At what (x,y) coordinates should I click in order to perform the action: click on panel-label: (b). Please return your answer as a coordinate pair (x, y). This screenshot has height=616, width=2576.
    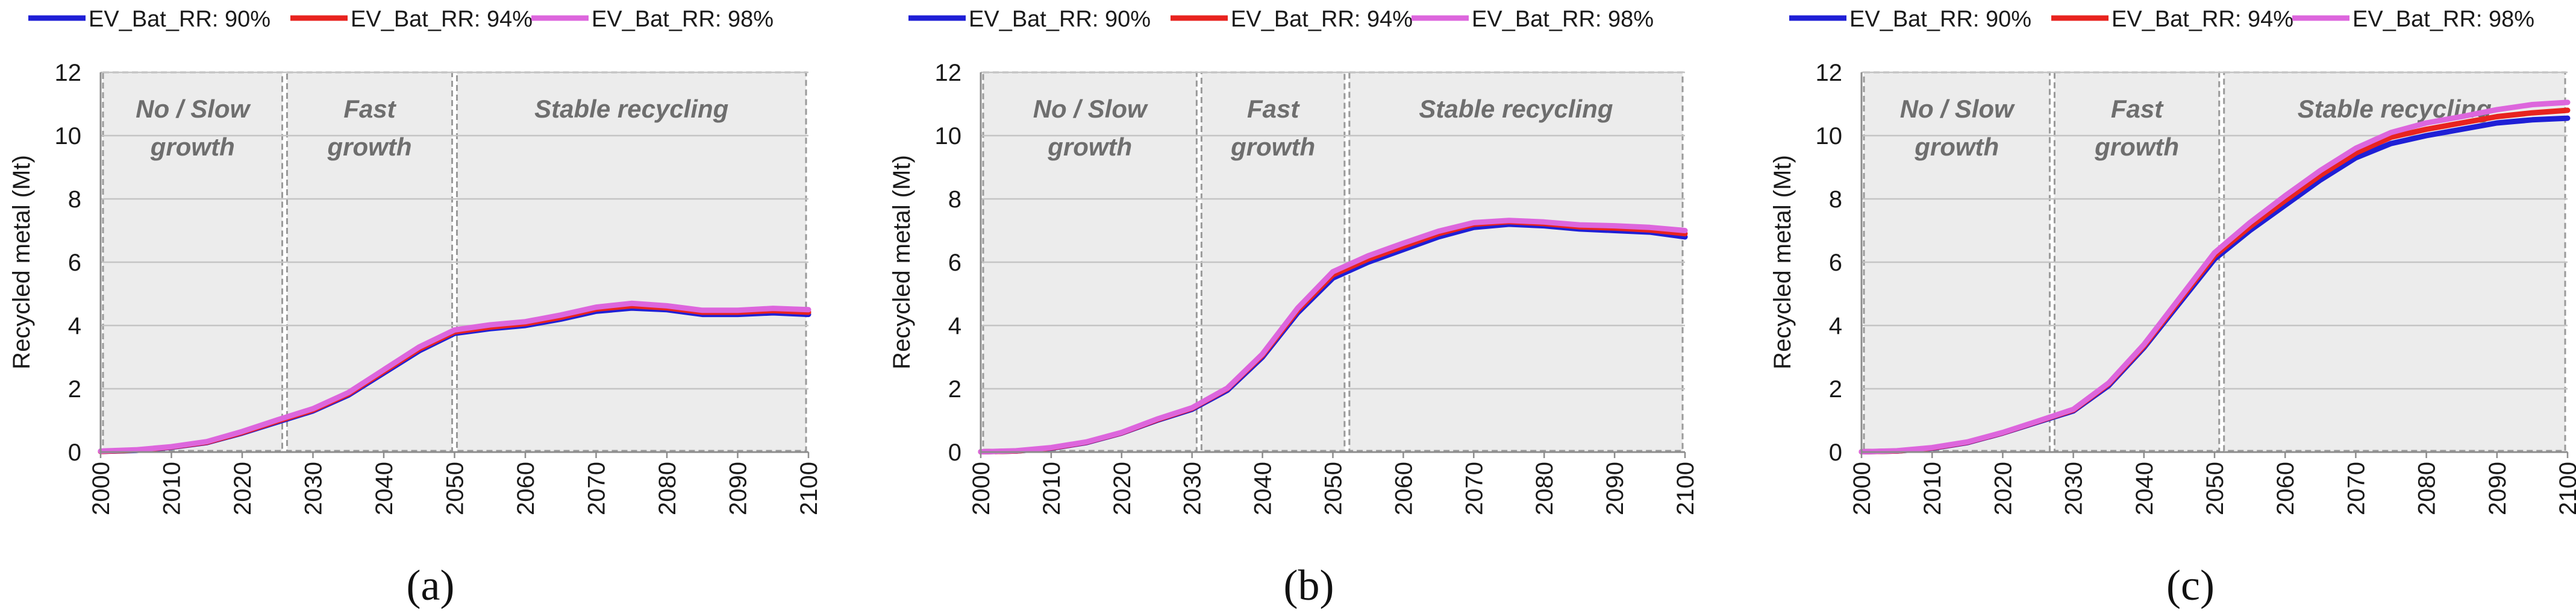
    Looking at the image, I should click on (1309, 585).